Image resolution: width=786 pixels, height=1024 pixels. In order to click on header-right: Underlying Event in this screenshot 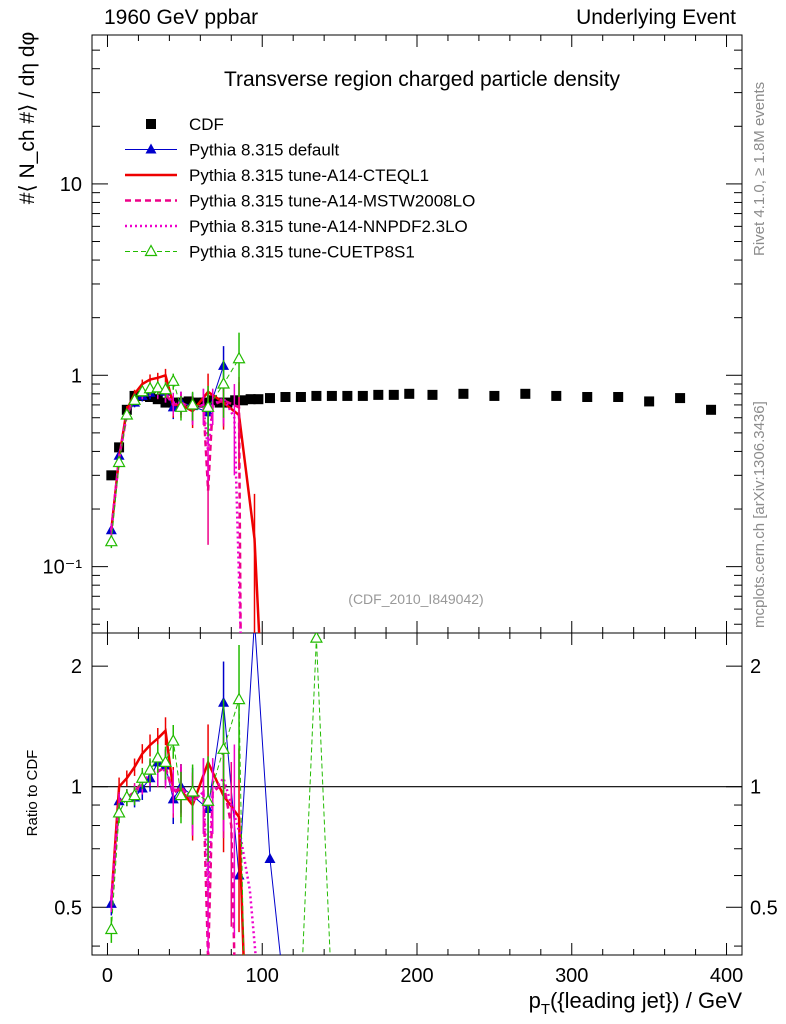, I will do `click(656, 17)`.